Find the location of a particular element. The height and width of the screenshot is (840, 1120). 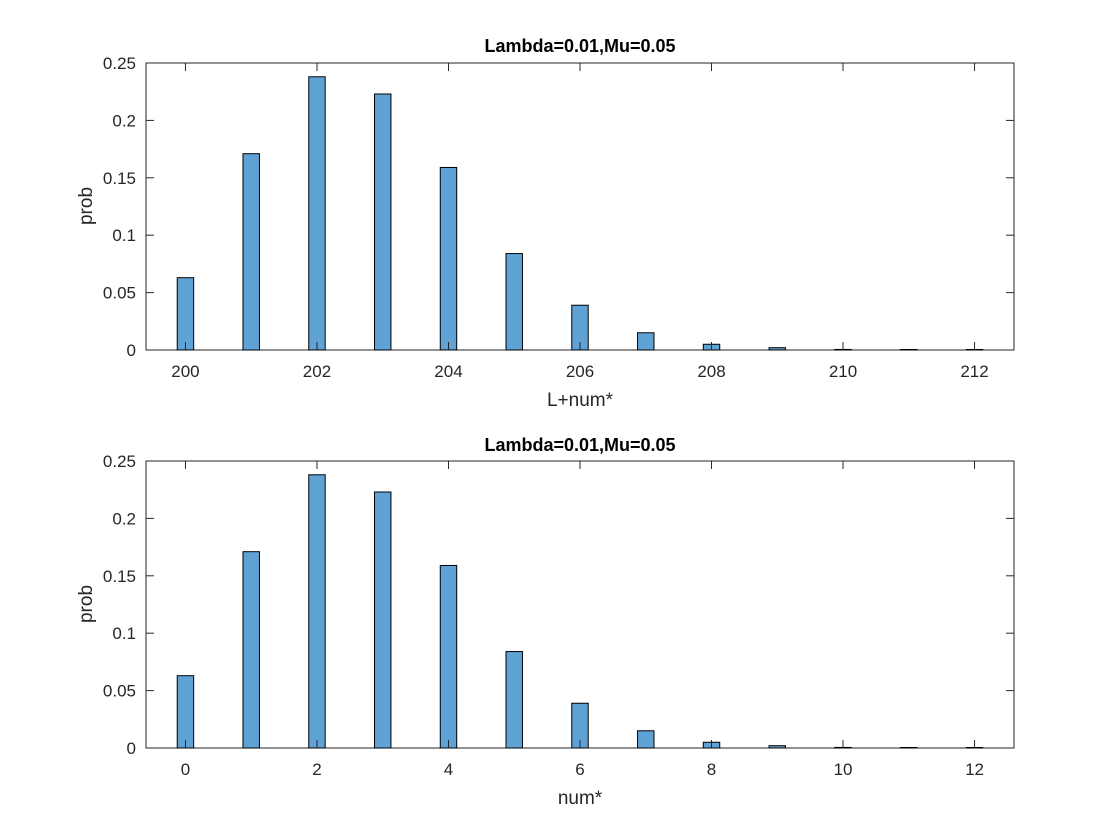

bottom-chart-title: Lambda=0.01,Mu=0.05 is located at coordinates (579, 445).